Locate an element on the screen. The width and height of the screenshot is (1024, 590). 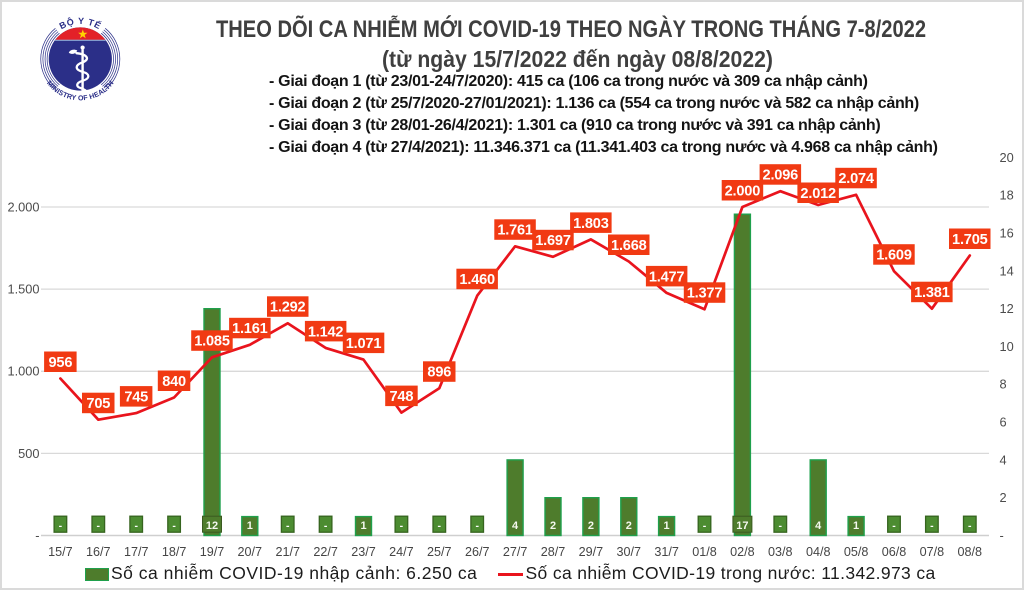
svg-text: 15/7 is located at coordinates (60, 552).